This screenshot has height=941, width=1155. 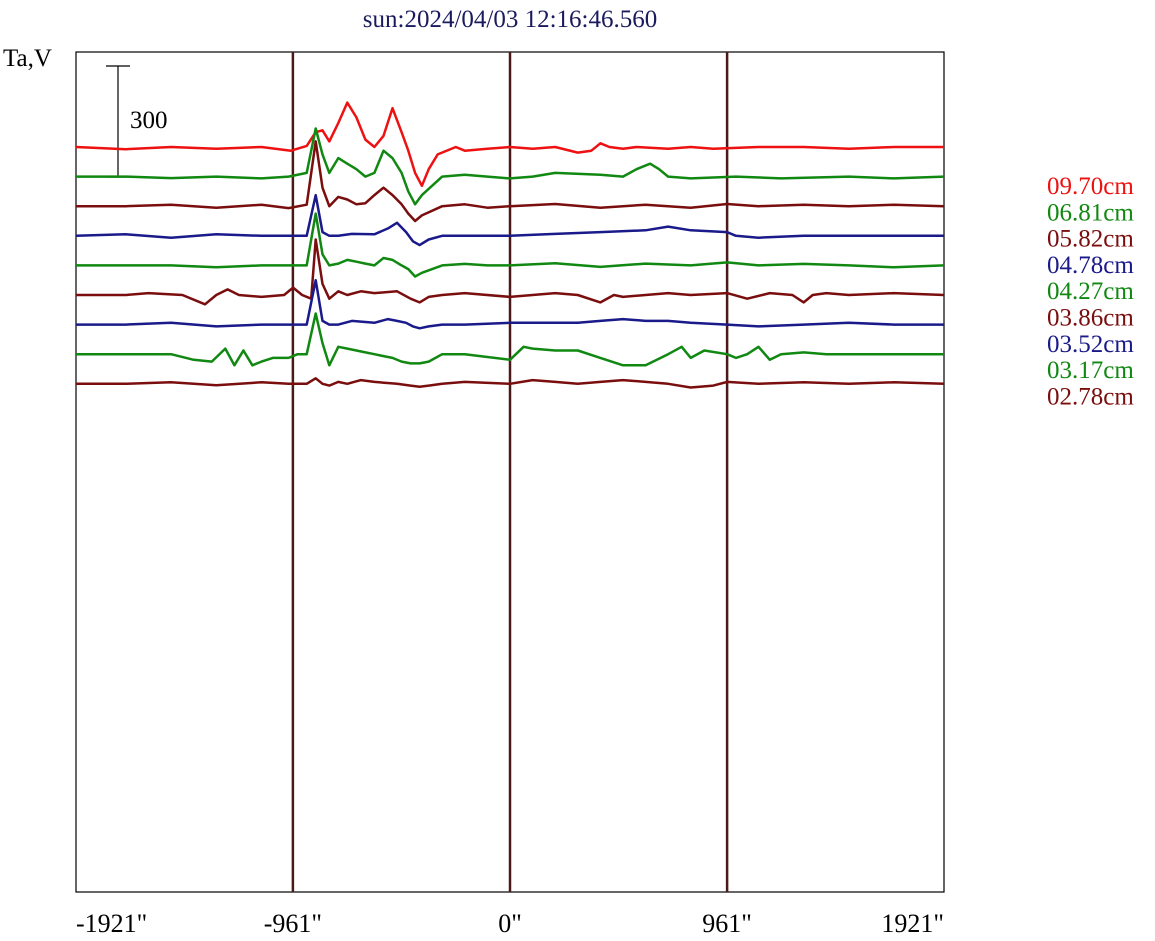 What do you see at coordinates (727, 923) in the screenshot?
I see `x-tick-label: 961"` at bounding box center [727, 923].